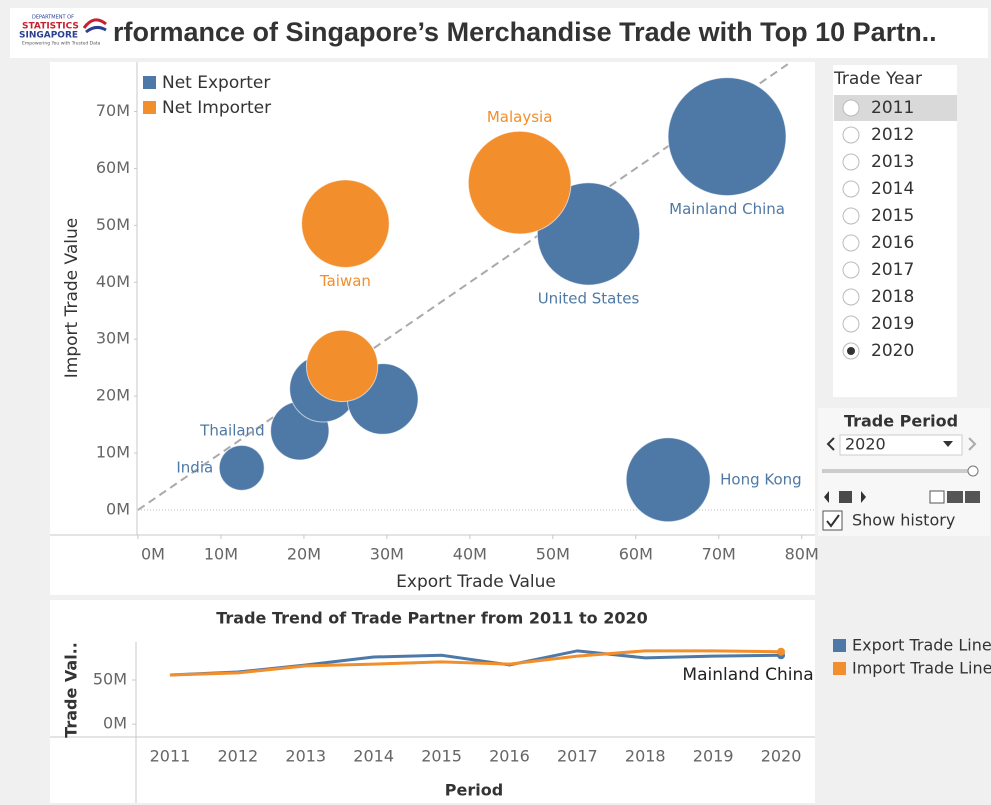 This screenshot has width=991, height=805. What do you see at coordinates (901, 445) in the screenshot?
I see `dropdown` at bounding box center [901, 445].